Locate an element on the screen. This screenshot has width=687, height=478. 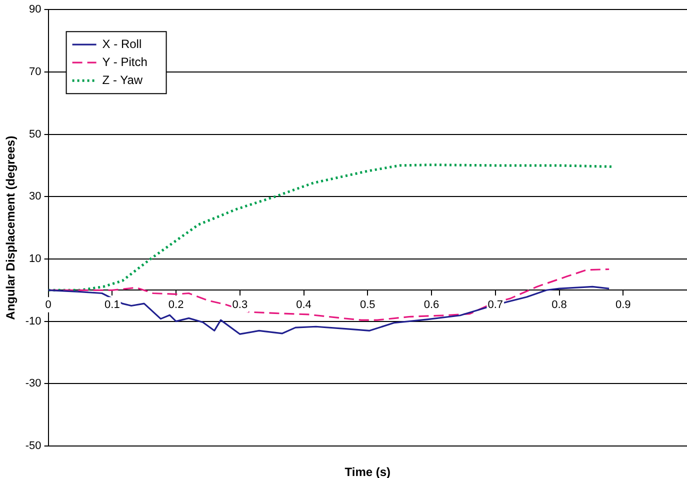
x-tick-label: 0.1 is located at coordinates (112, 304).